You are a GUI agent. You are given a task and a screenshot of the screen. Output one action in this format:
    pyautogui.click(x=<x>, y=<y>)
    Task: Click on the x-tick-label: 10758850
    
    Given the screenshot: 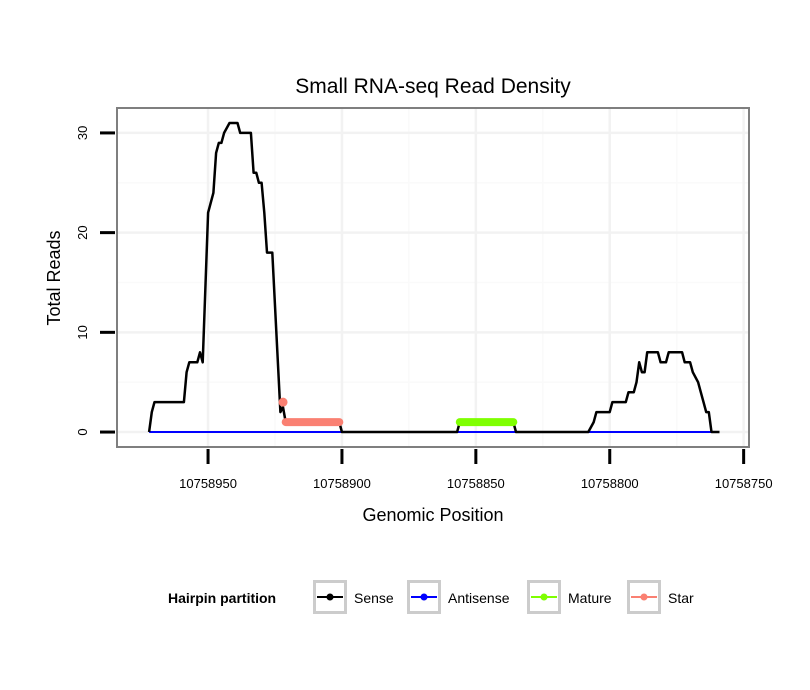 What is the action you would take?
    pyautogui.click(x=476, y=483)
    